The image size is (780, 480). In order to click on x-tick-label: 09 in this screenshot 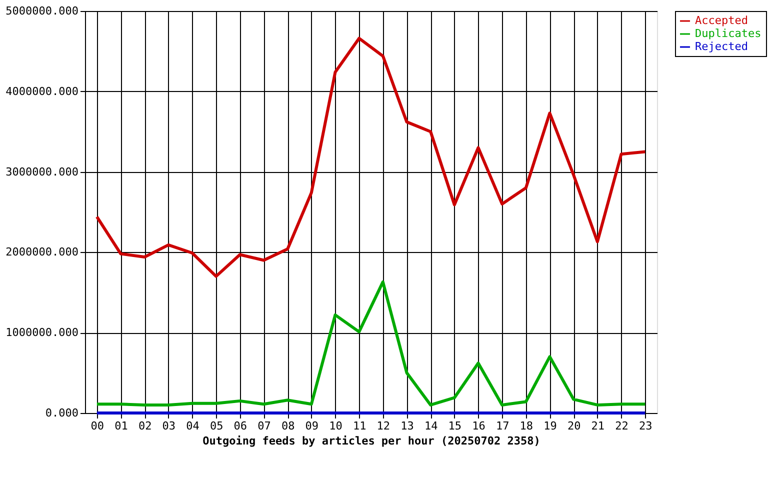, I will do `click(312, 426)`.